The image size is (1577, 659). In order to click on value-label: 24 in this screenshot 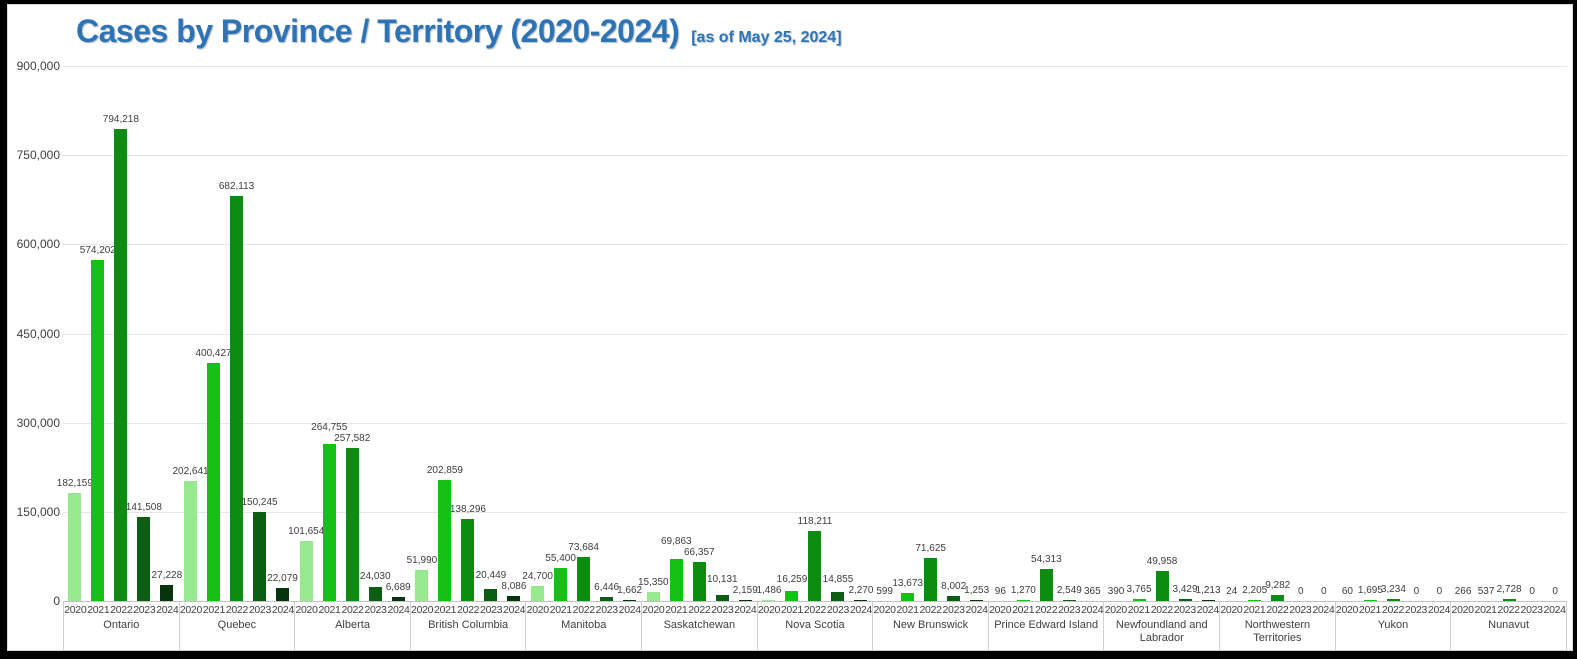, I will do `click(1232, 591)`.